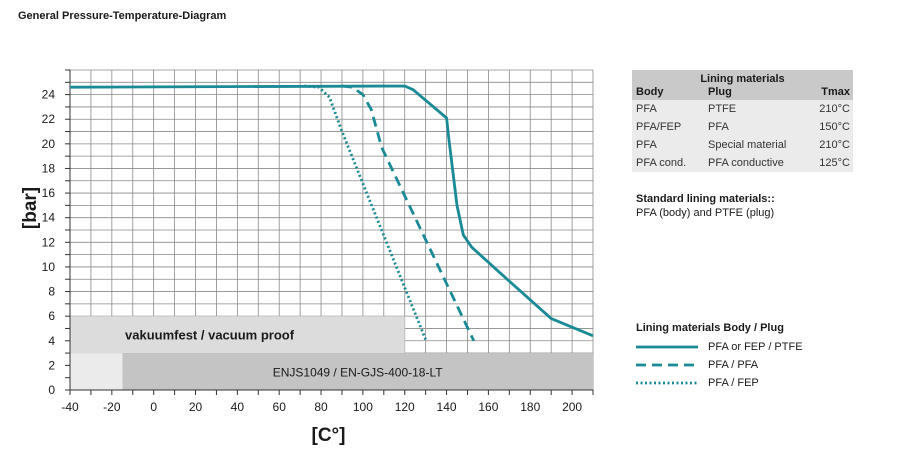 This screenshot has height=454, width=900. What do you see at coordinates (733, 365) in the screenshot?
I see `legend-label: PFA / PFA` at bounding box center [733, 365].